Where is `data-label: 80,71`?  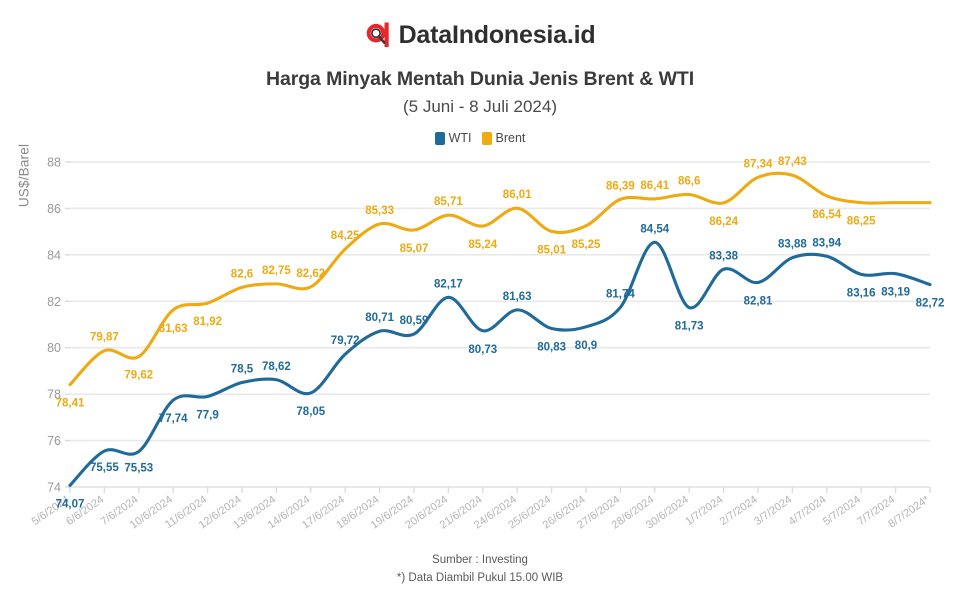
data-label: 80,71 is located at coordinates (379, 318).